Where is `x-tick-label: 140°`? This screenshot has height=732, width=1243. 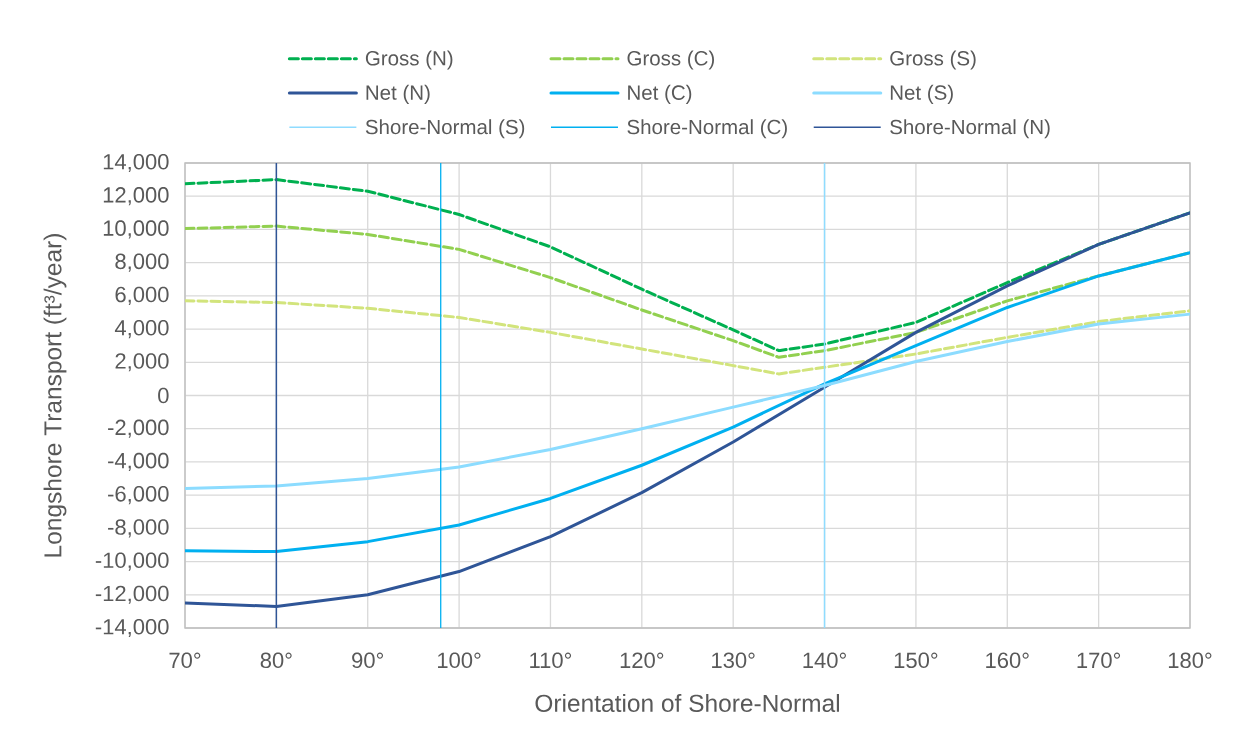
x-tick-label: 140° is located at coordinates (824, 660).